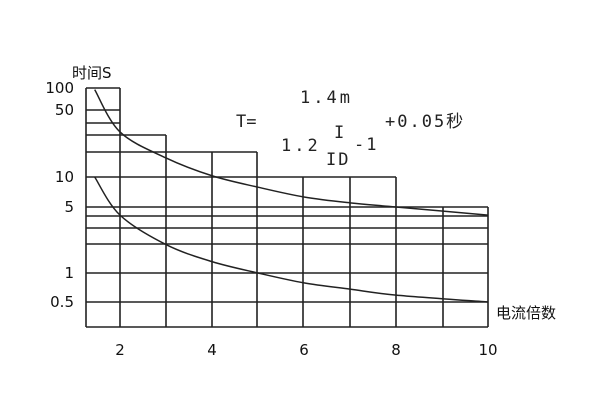 The width and height of the screenshot is (600, 400). What do you see at coordinates (246, 122) in the screenshot?
I see `formula-lhs: T=` at bounding box center [246, 122].